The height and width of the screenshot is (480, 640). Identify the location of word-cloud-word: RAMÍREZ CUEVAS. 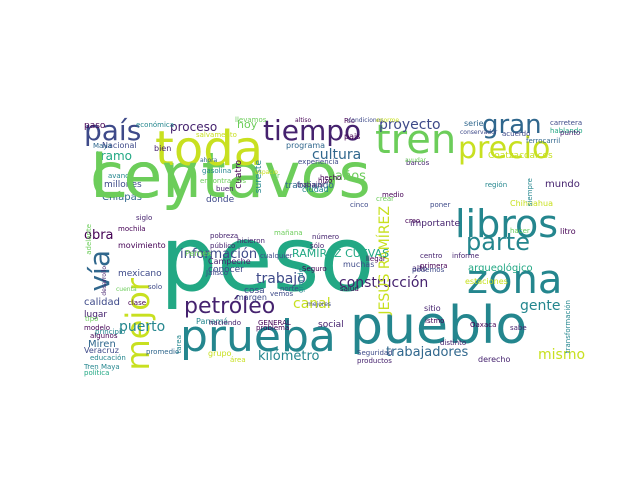
(341, 253).